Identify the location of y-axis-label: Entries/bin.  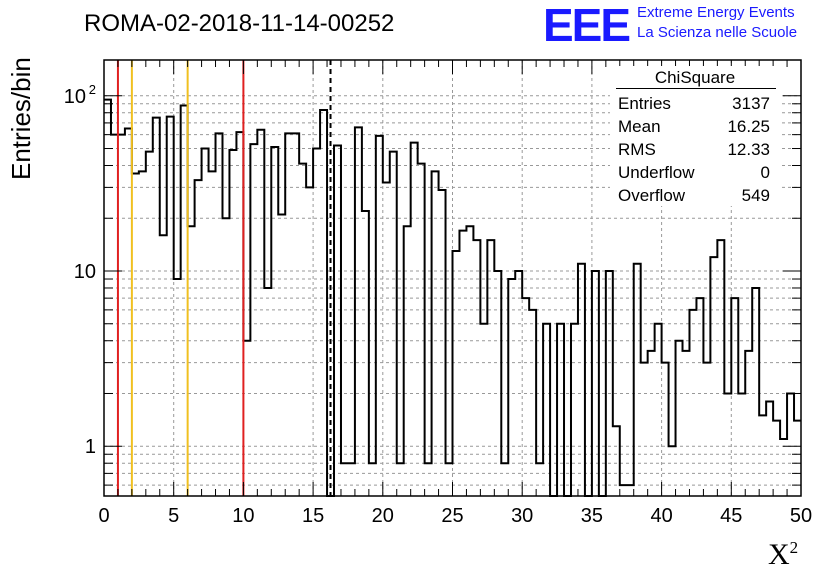
(21, 118).